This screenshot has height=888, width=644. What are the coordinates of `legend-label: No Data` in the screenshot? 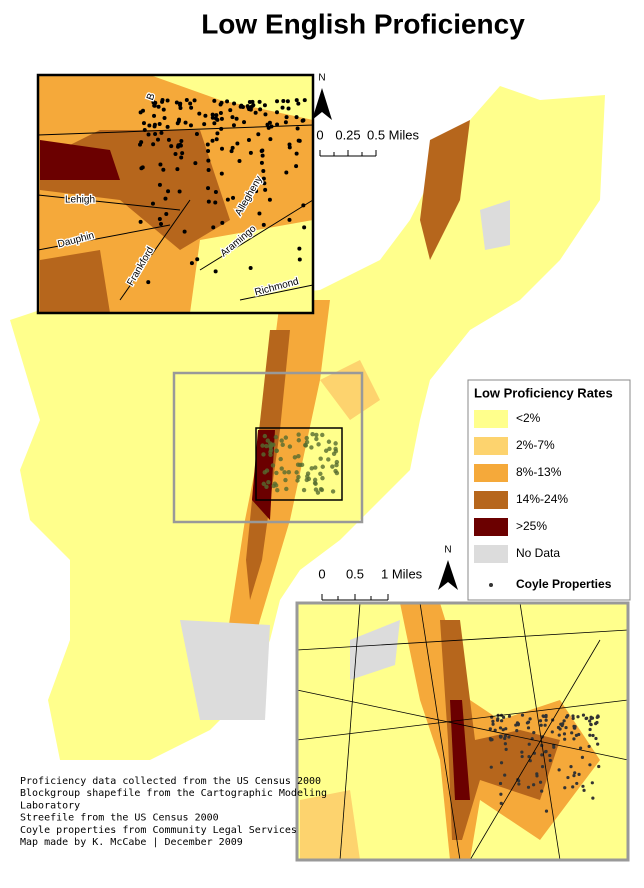 It's located at (538, 553).